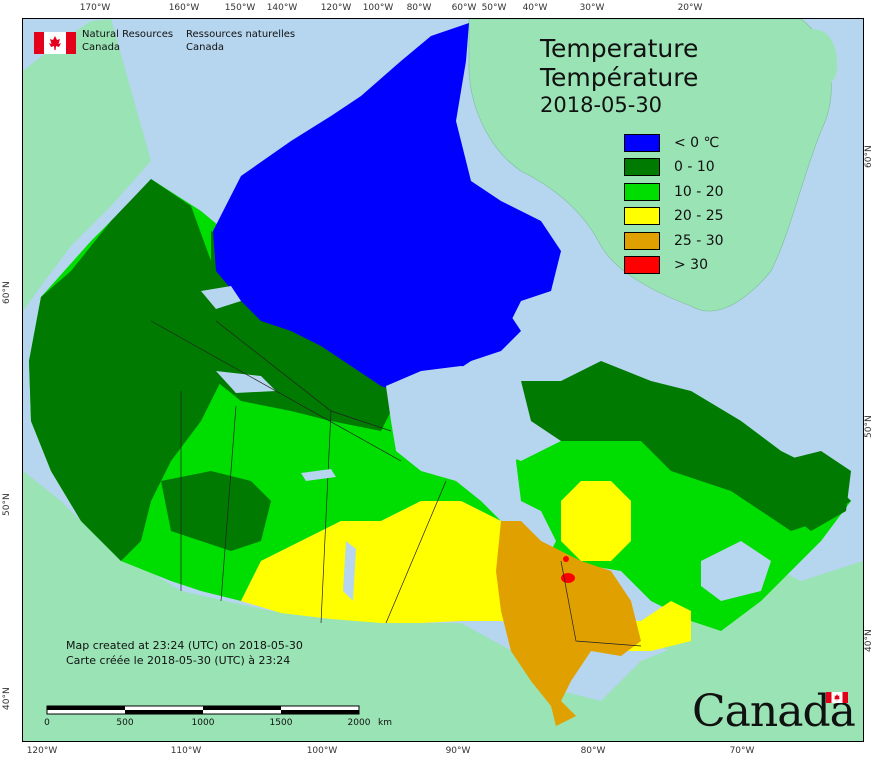  What do you see at coordinates (686, 446) in the screenshot?
I see `zone-0-10-quebec-labrador` at bounding box center [686, 446].